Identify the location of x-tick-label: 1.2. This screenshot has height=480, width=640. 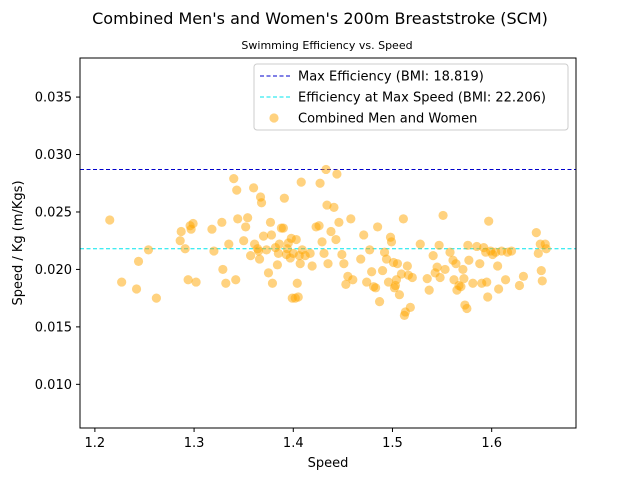
(95, 443).